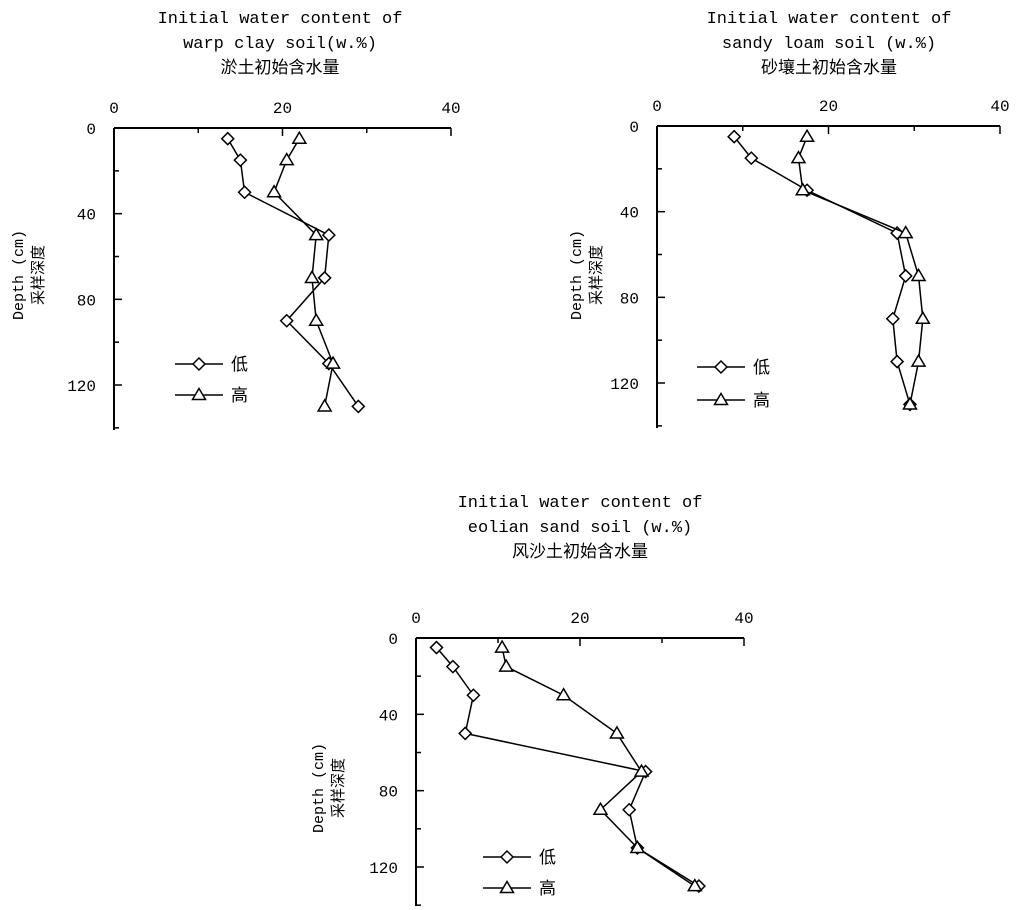 Image resolution: width=1018 pixels, height=910 pixels. What do you see at coordinates (280, 68) in the screenshot?
I see `chart-title-line-3: 淤土初始含水量` at bounding box center [280, 68].